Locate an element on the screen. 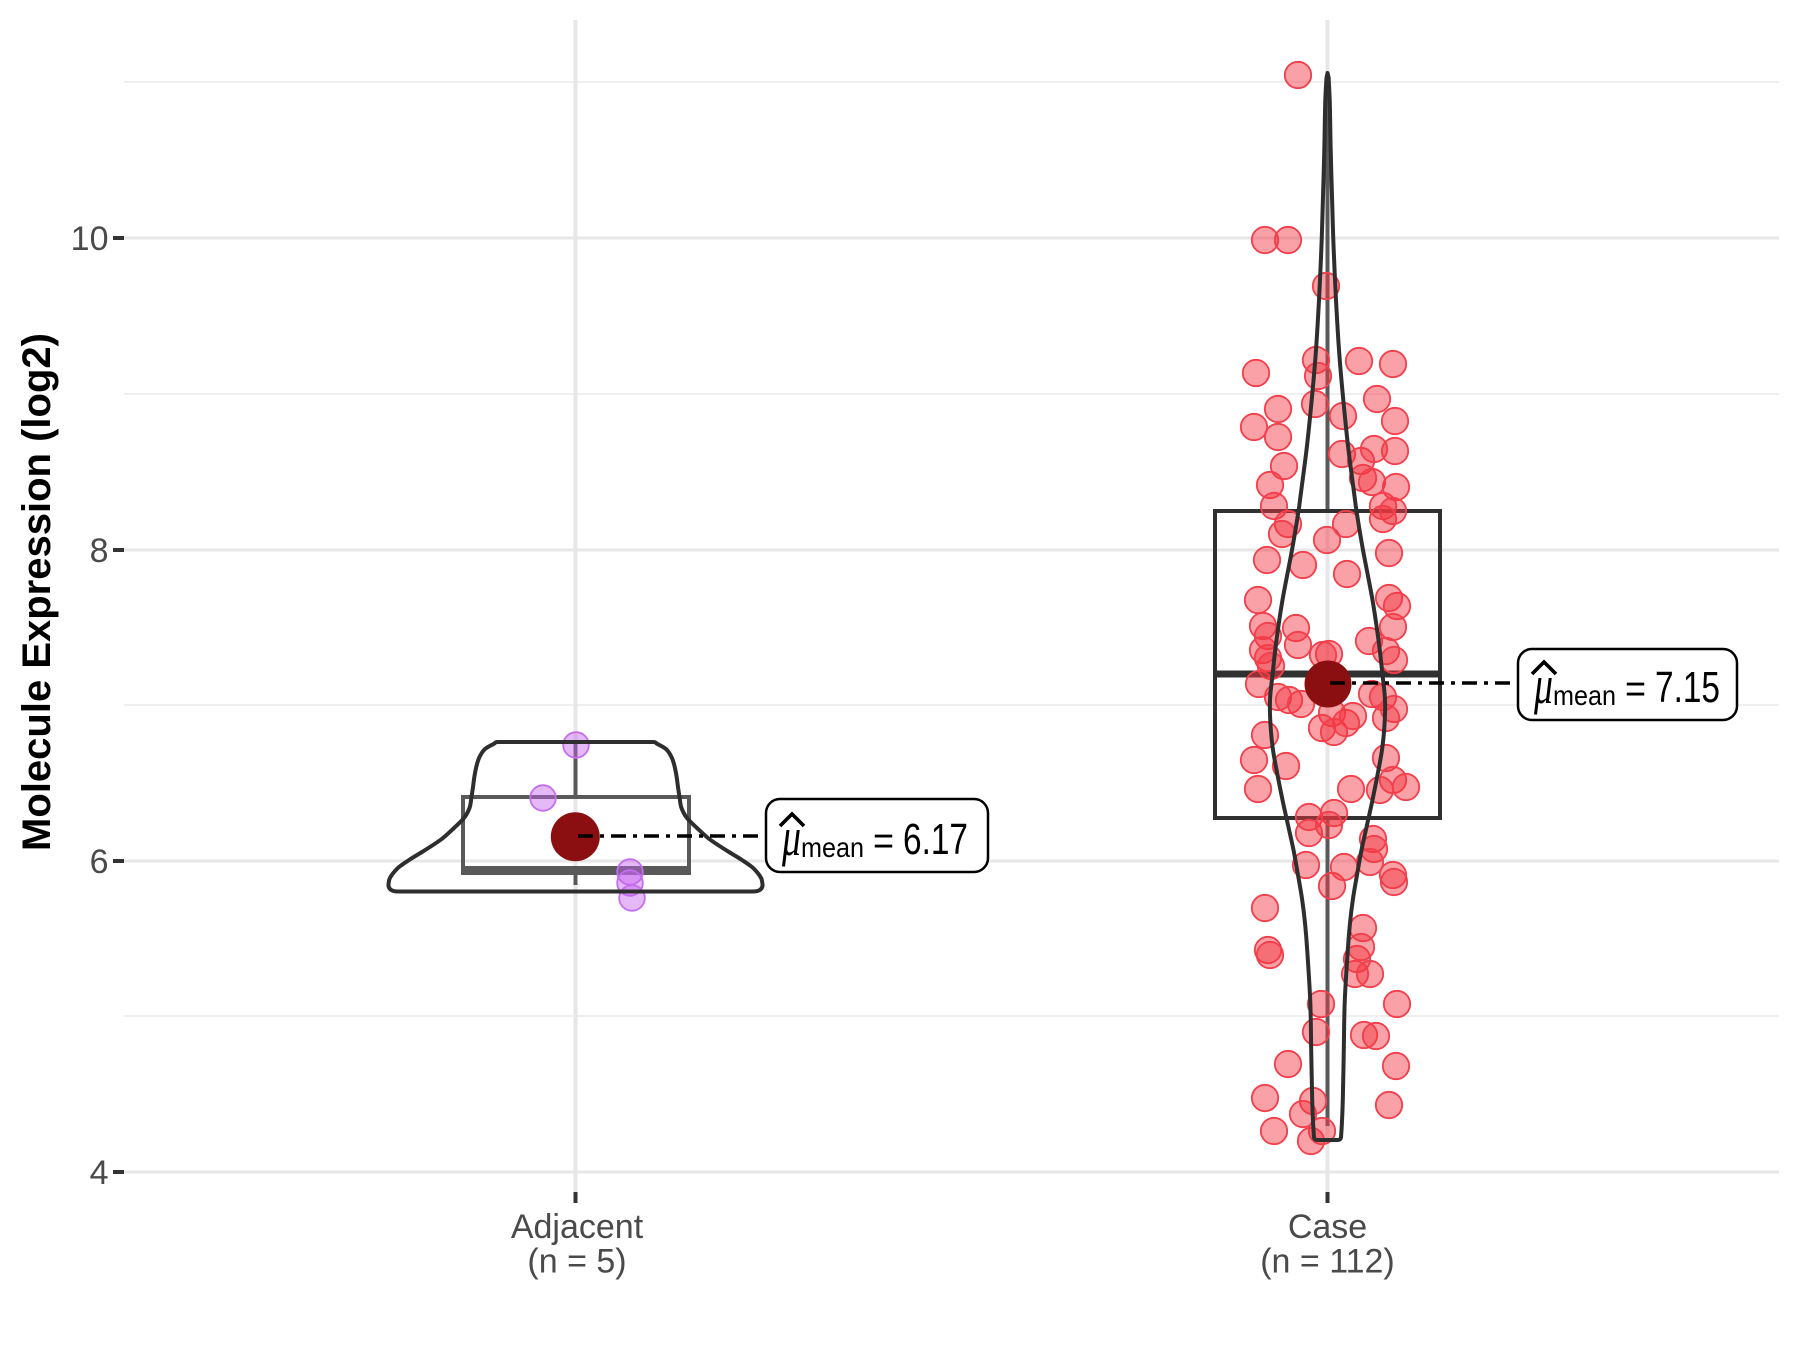 The height and width of the screenshot is (1355, 1800). svg-text: (n = 5) is located at coordinates (576, 1262).